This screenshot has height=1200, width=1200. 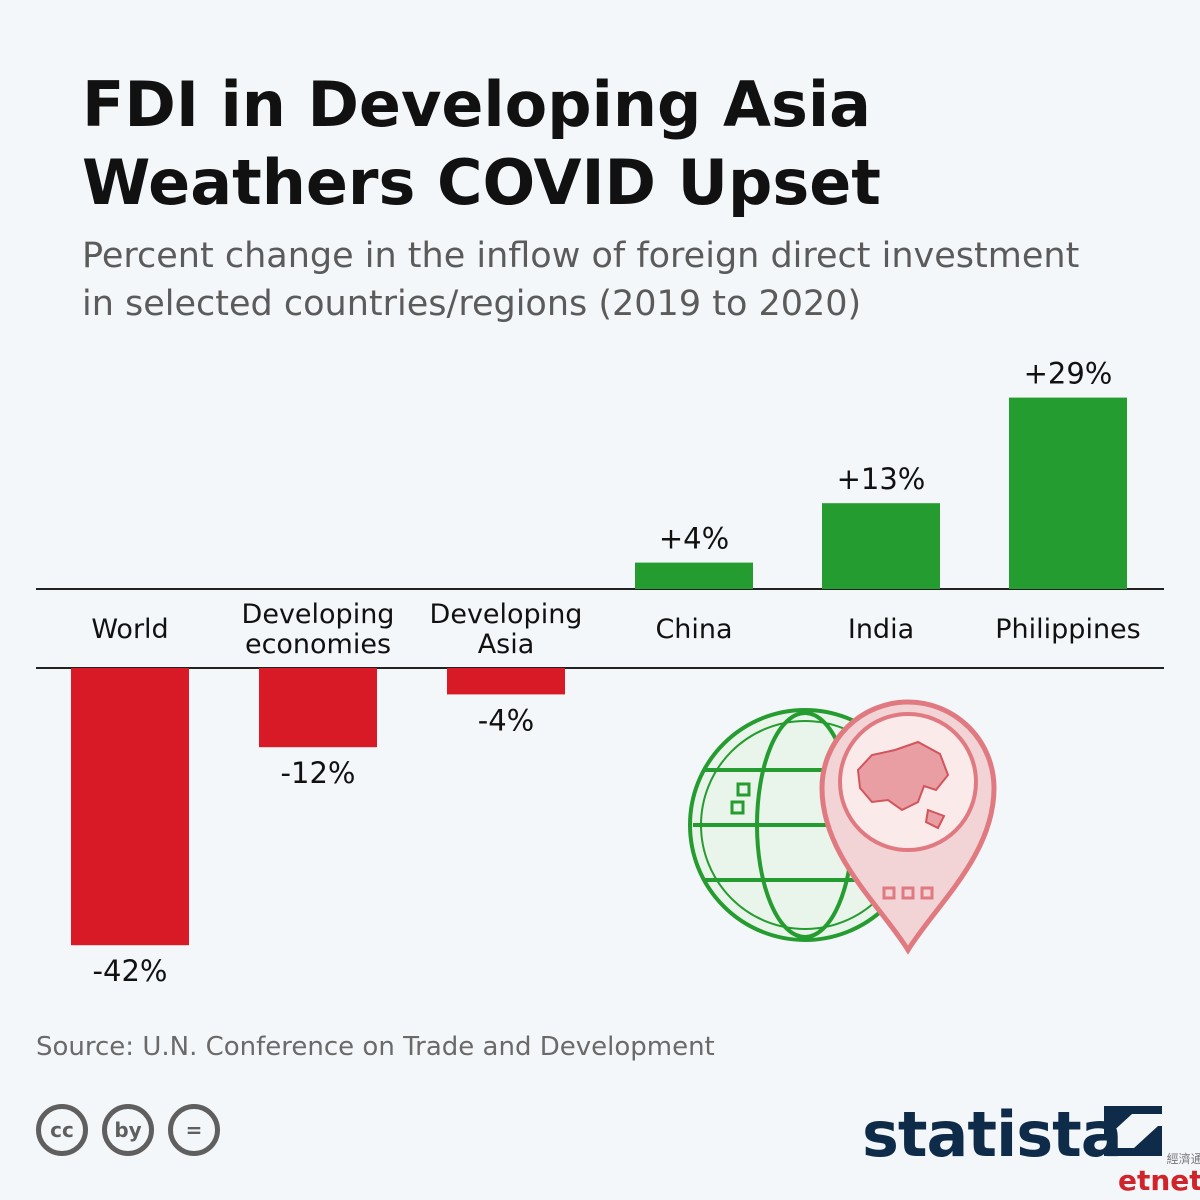 I want to click on statista-logo-text: statista, so click(x=992, y=1134).